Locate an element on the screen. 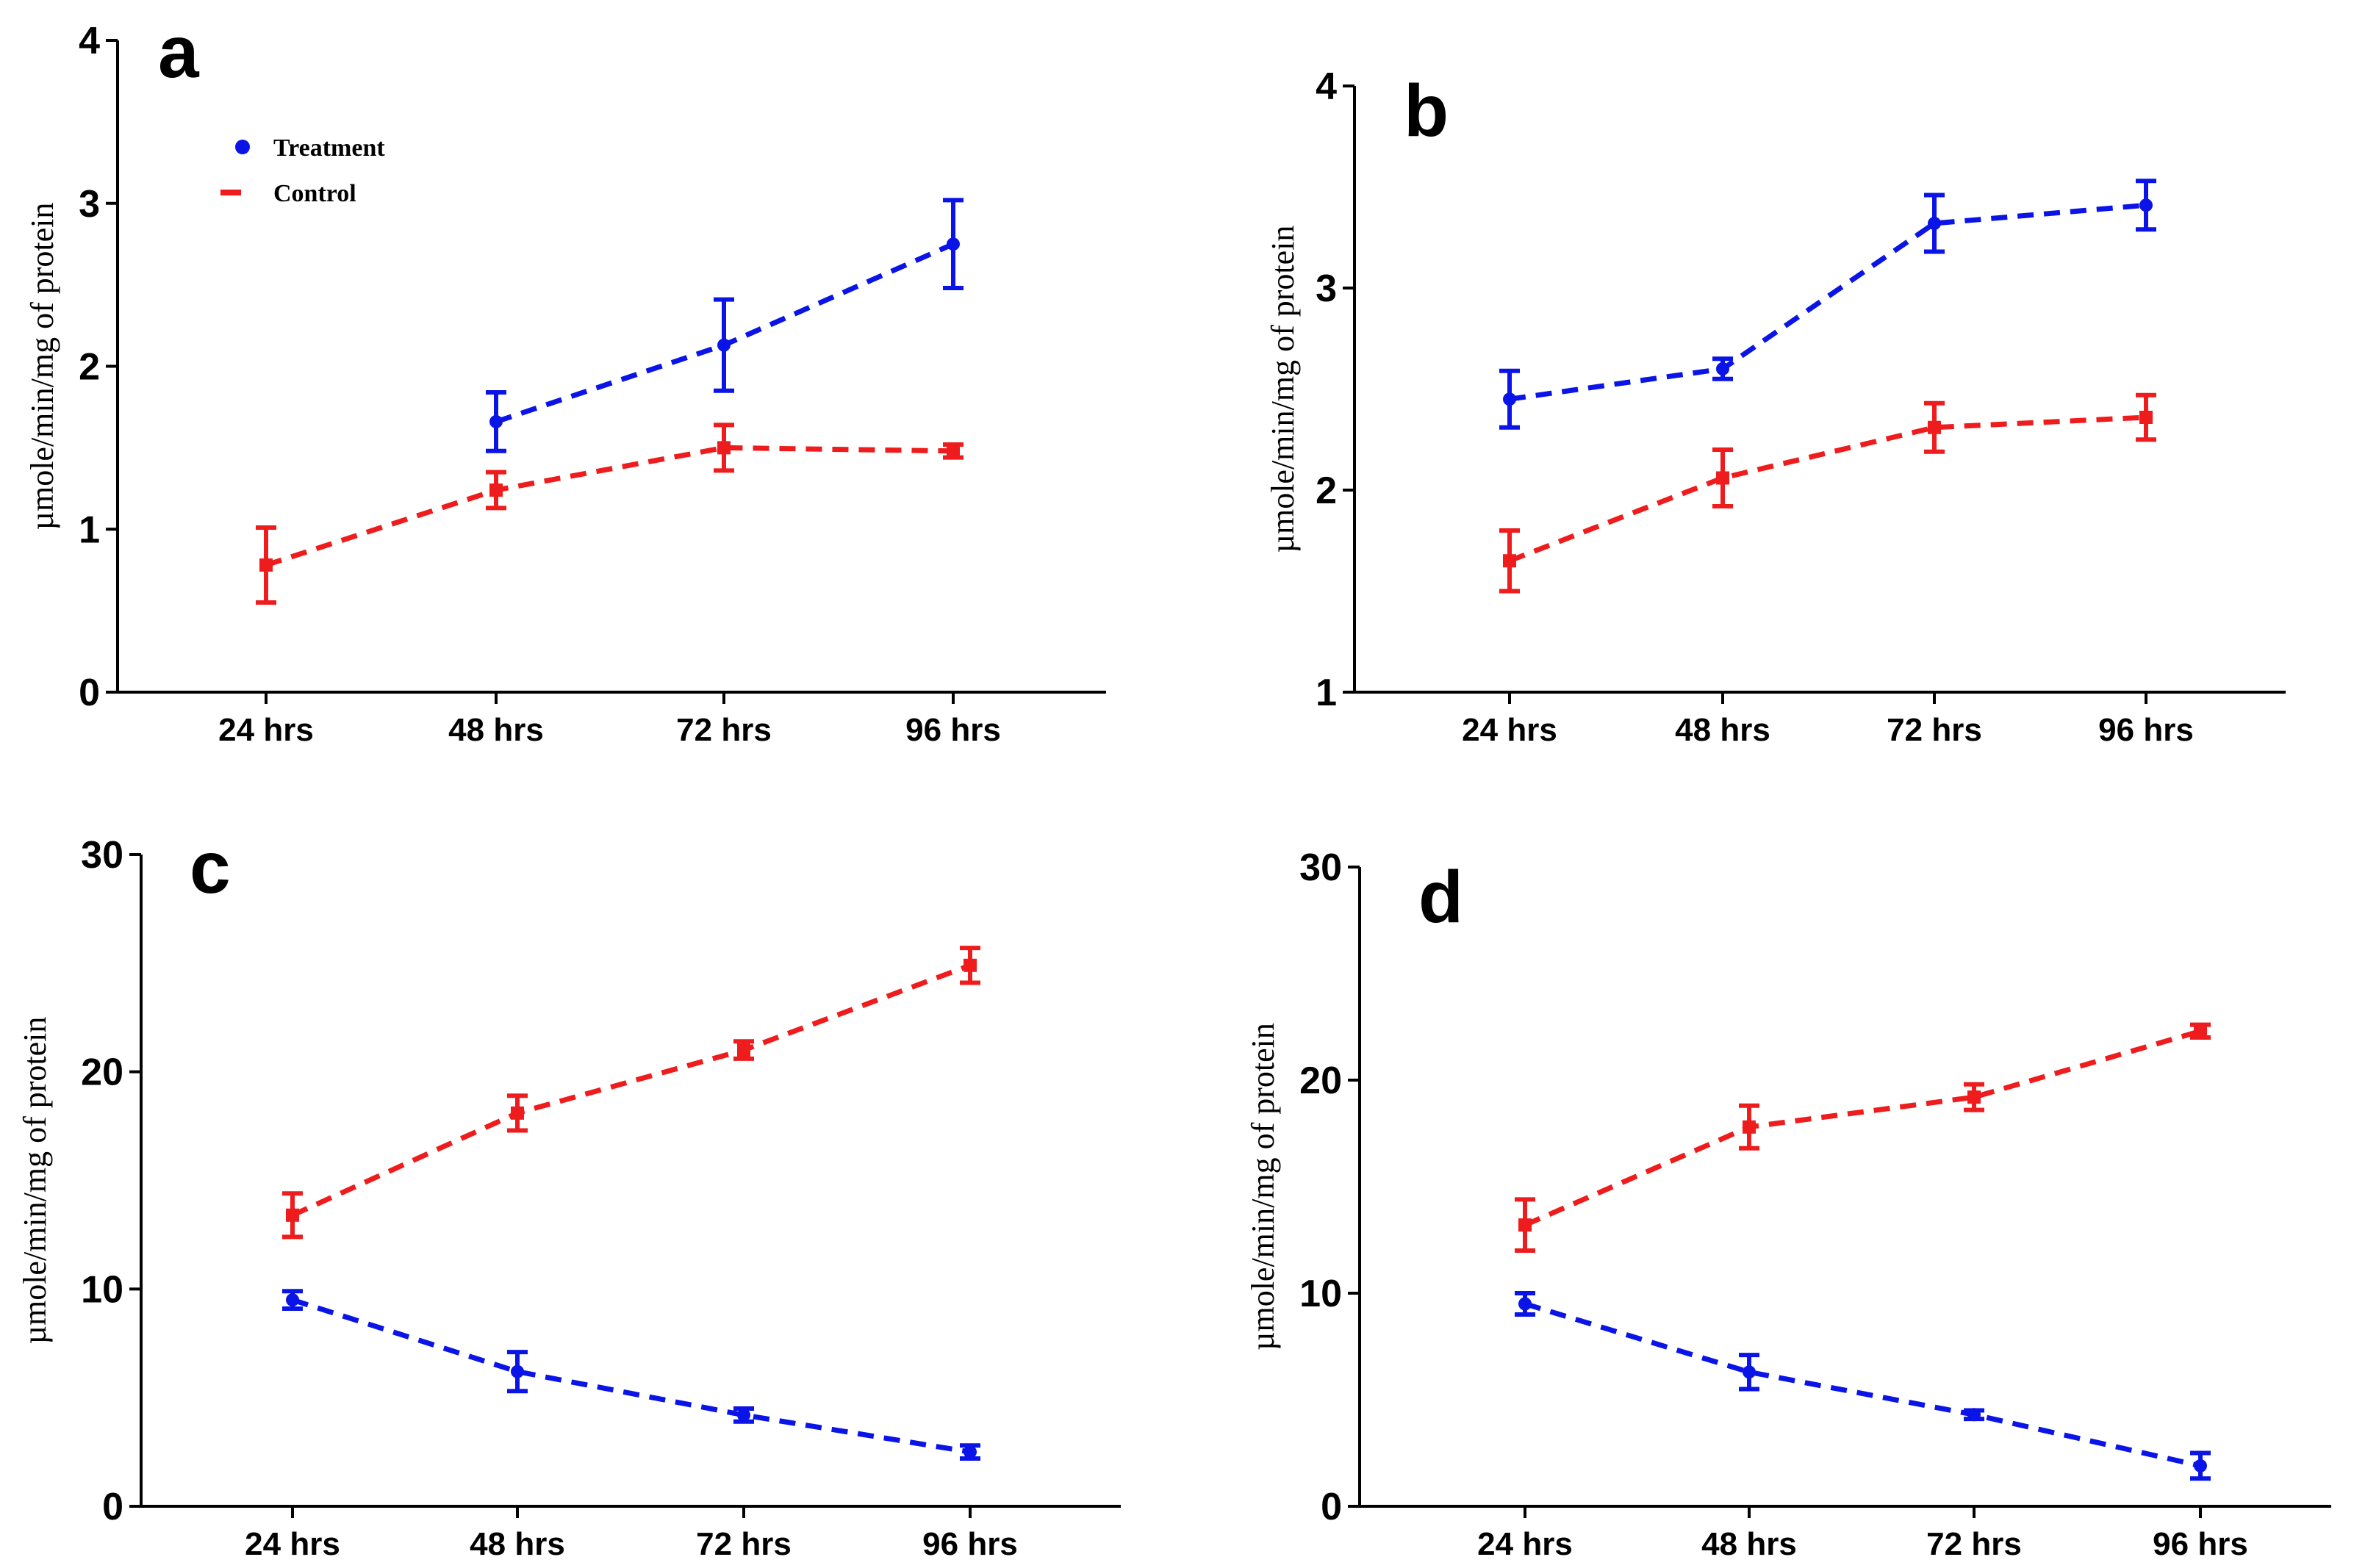  legend-treatment-marker is located at coordinates (242, 147).